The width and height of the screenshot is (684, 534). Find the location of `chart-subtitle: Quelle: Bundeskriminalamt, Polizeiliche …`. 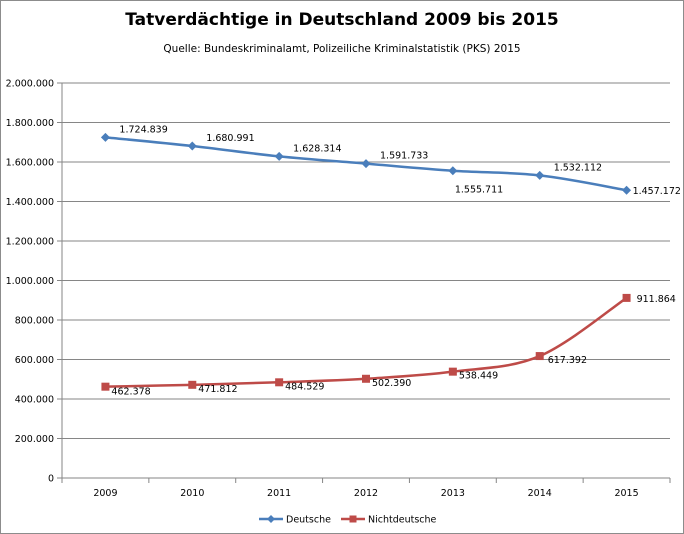

chart-subtitle: Quelle: Bundeskriminalamt, Polizeiliche … is located at coordinates (342, 49).